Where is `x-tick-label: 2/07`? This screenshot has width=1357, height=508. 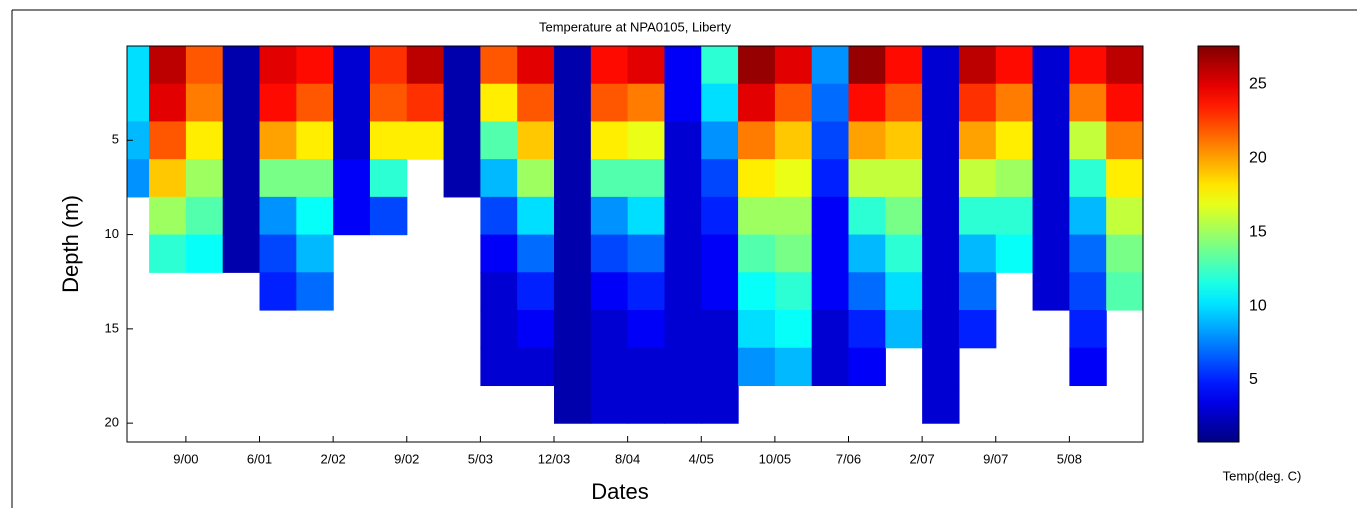
x-tick-label: 2/07 is located at coordinates (921, 458).